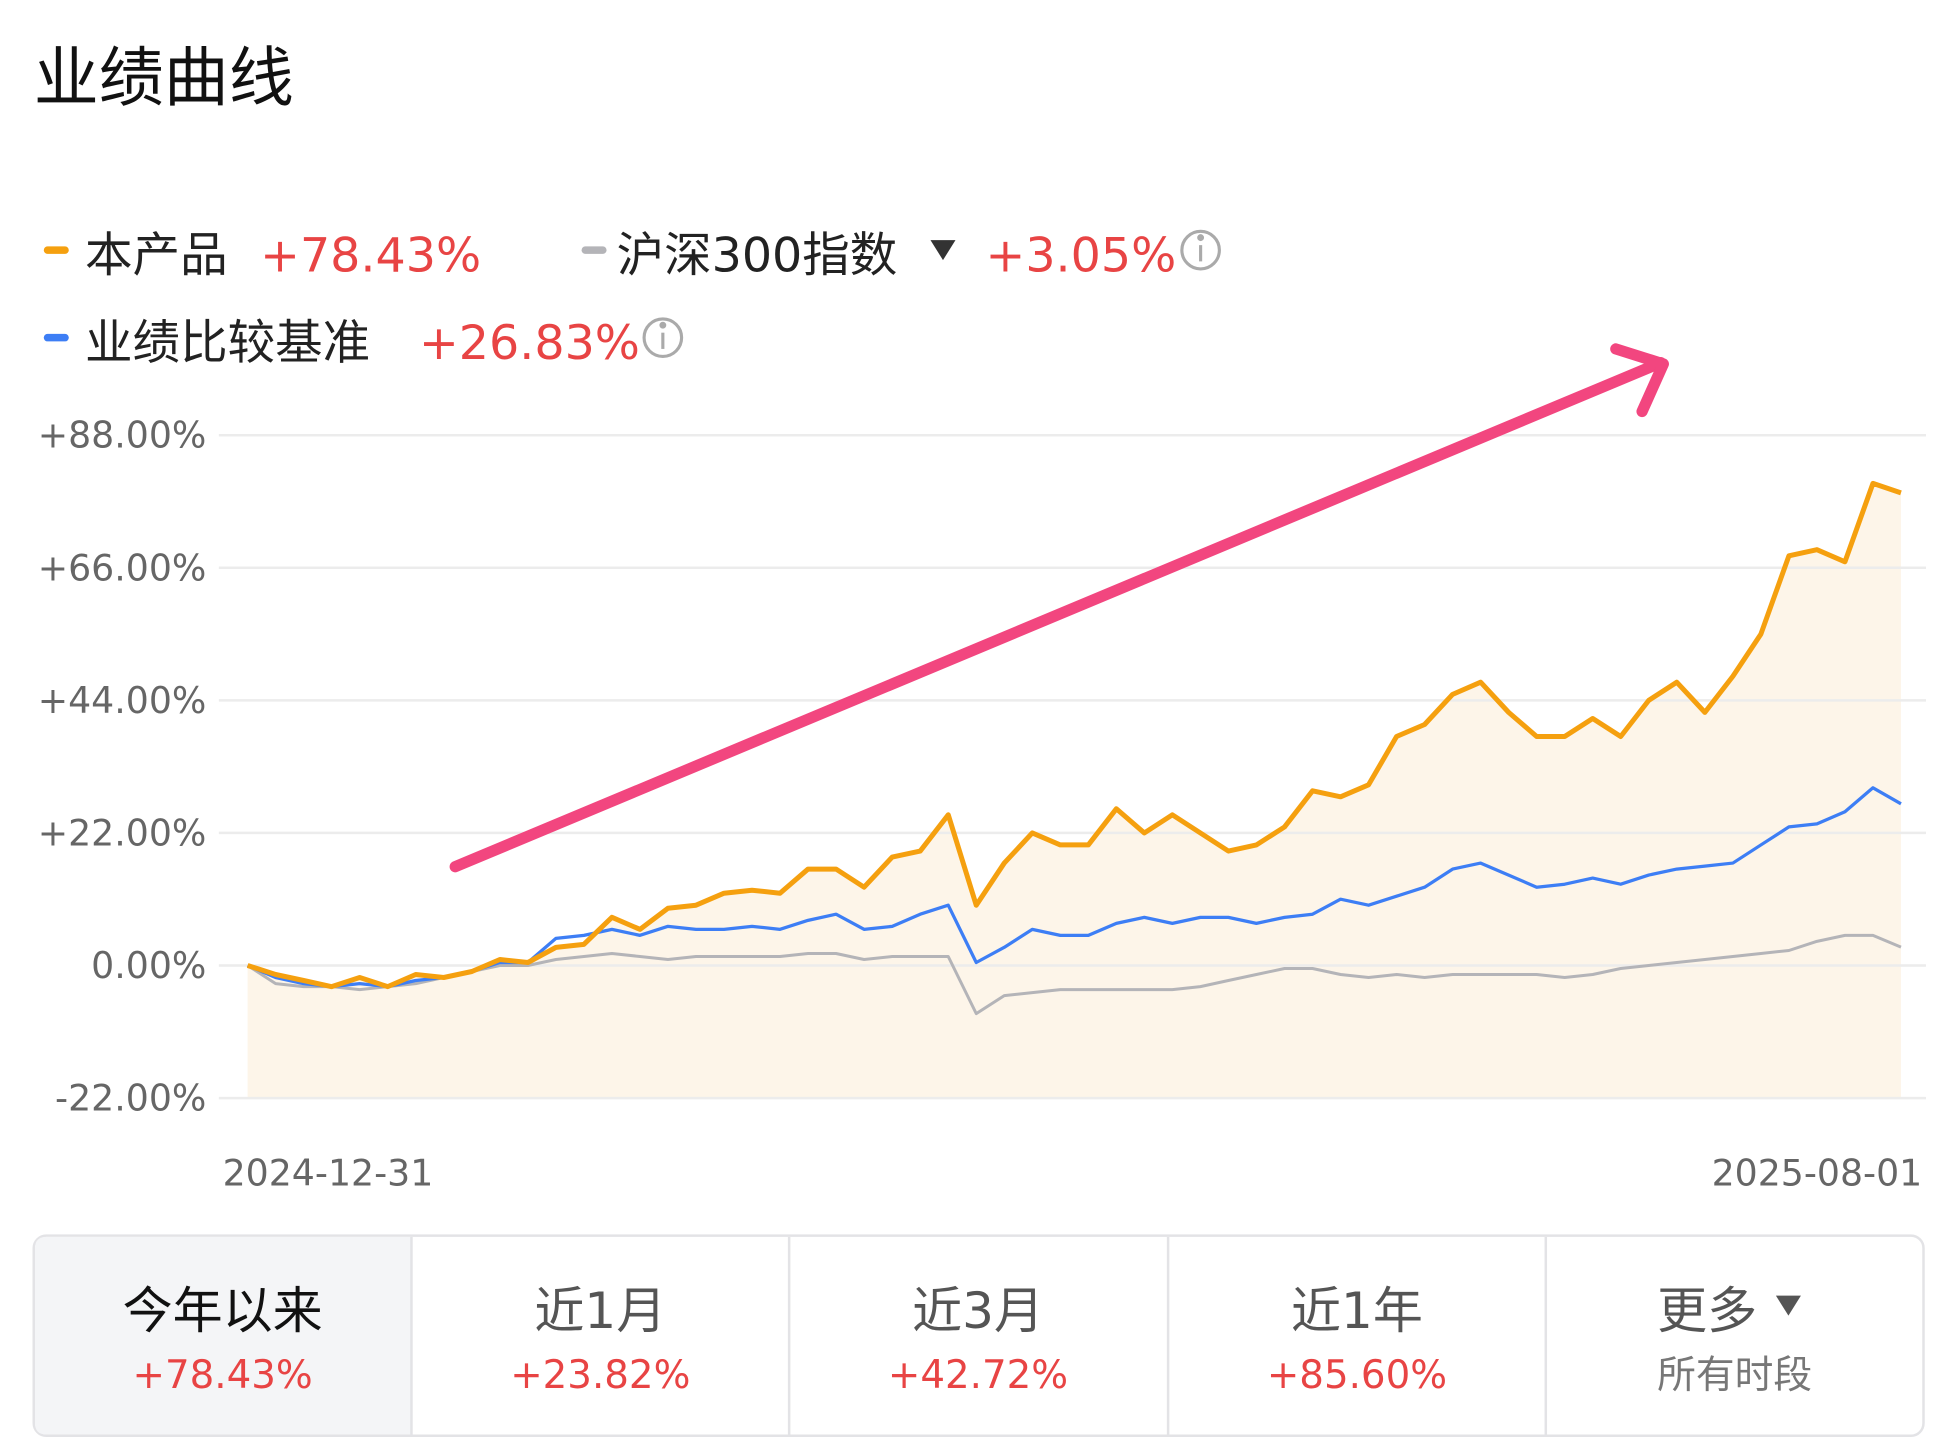 The height and width of the screenshot is (1452, 1951). What do you see at coordinates (156, 255) in the screenshot?
I see `legend-label: 本产品` at bounding box center [156, 255].